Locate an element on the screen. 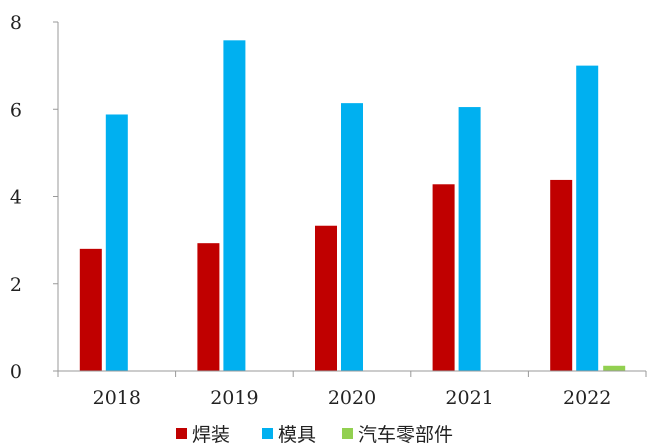  bar-模具-2019 is located at coordinates (234, 205).